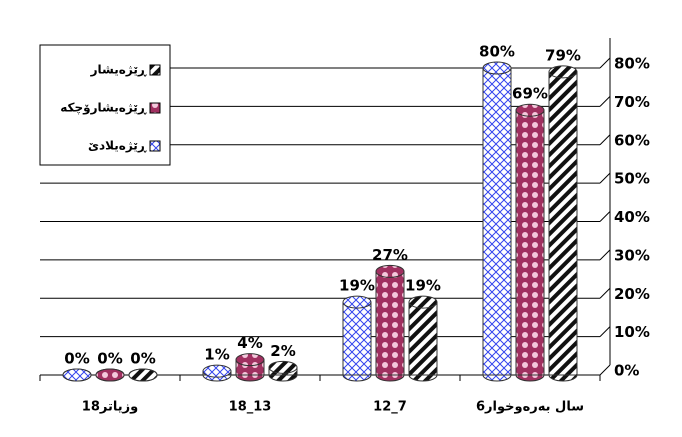 The image size is (682, 437). I want to click on data-label: 79%, so click(563, 55).